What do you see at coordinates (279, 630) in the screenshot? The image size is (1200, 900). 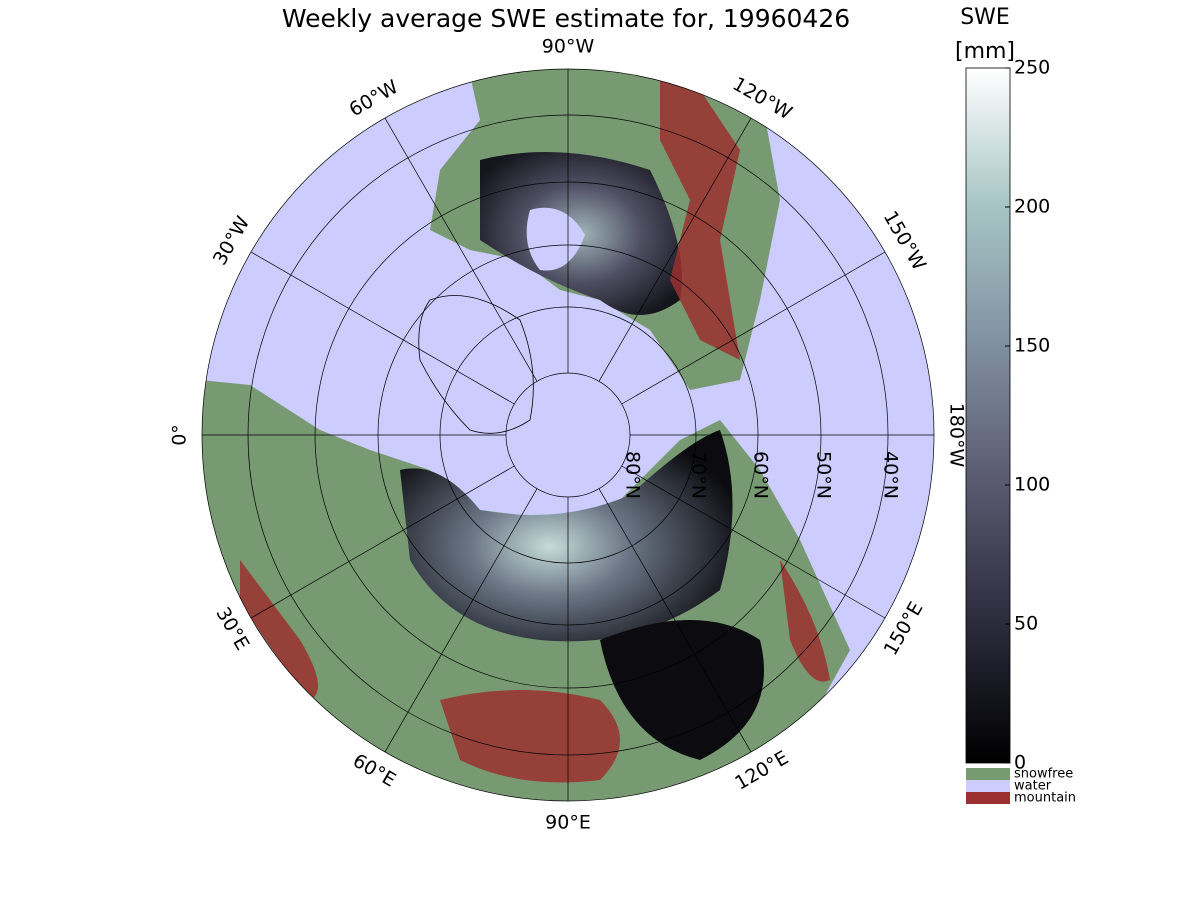 I see `mountain-europe` at bounding box center [279, 630].